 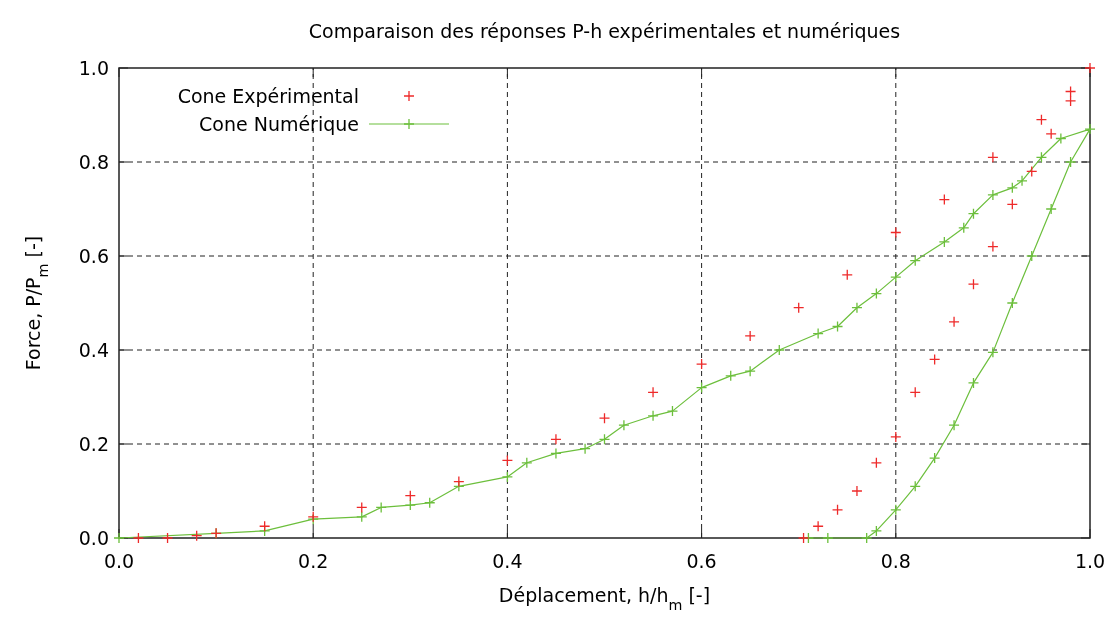 What do you see at coordinates (93, 538) in the screenshot?
I see `y-tick-label: 0.0` at bounding box center [93, 538].